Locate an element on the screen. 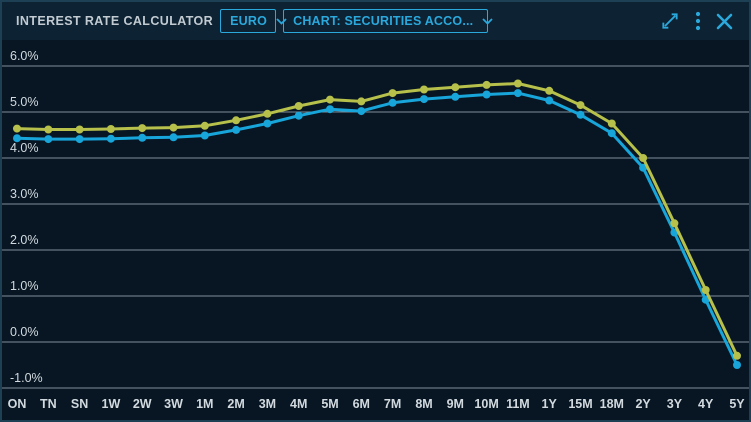  x-axis-tick-label: 1W is located at coordinates (111, 404).